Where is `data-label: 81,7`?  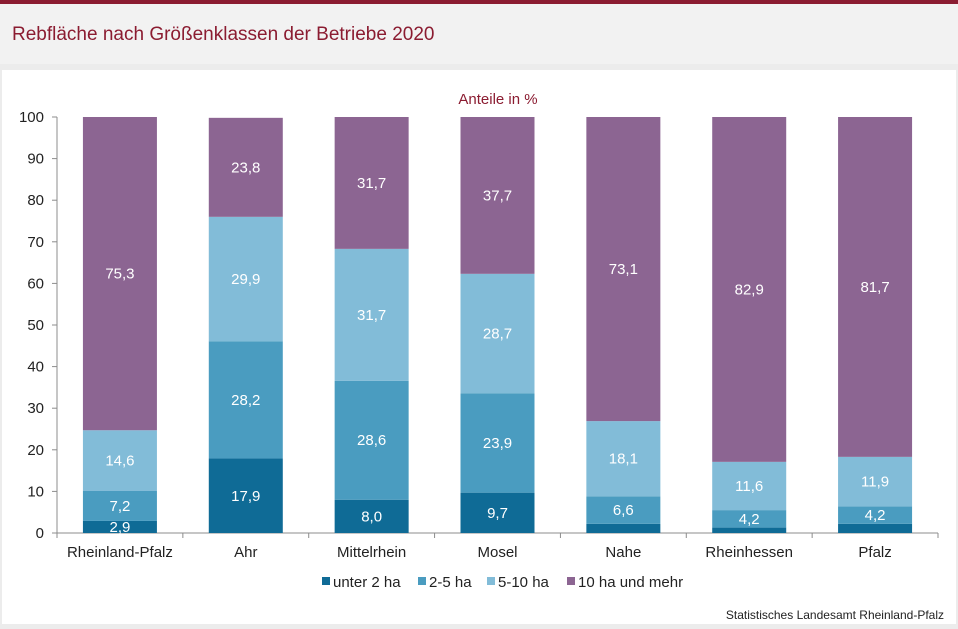 data-label: 81,7 is located at coordinates (874, 287).